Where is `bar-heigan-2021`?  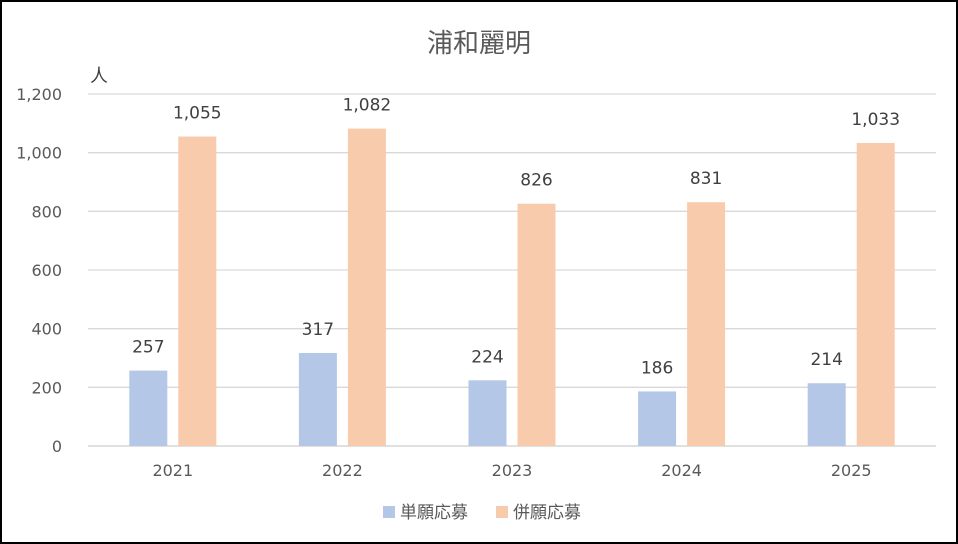 bar-heigan-2021 is located at coordinates (197, 291).